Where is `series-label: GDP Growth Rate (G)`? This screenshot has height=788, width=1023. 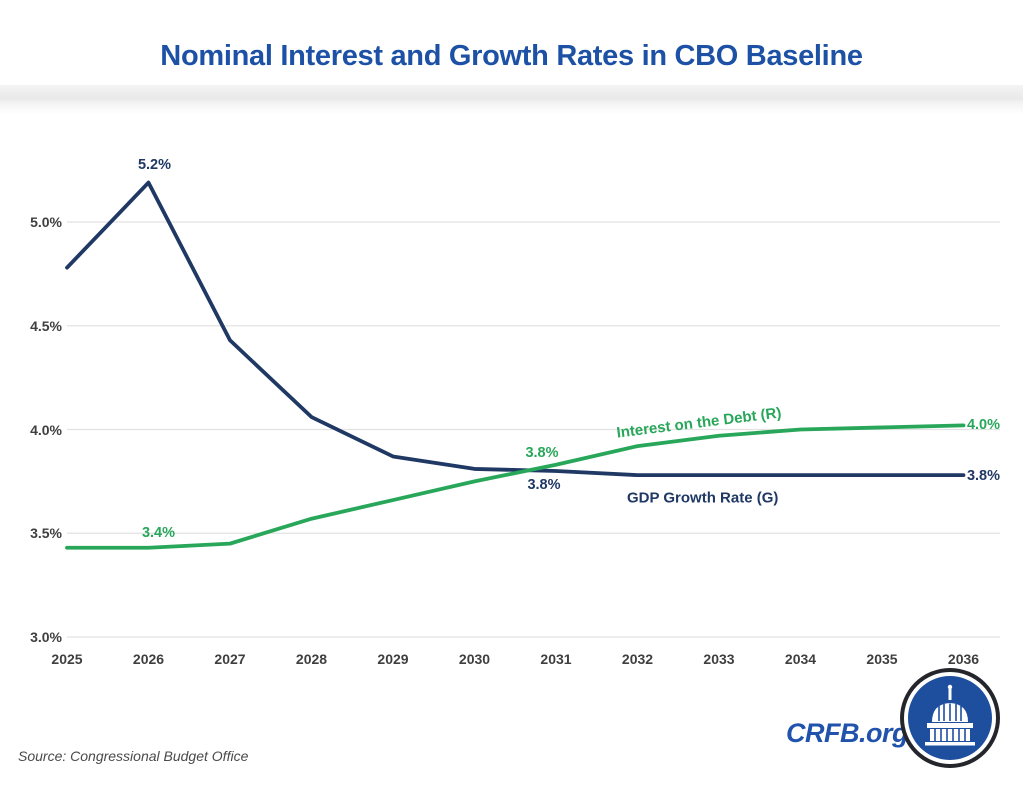
series-label: GDP Growth Rate (G) is located at coordinates (702, 498).